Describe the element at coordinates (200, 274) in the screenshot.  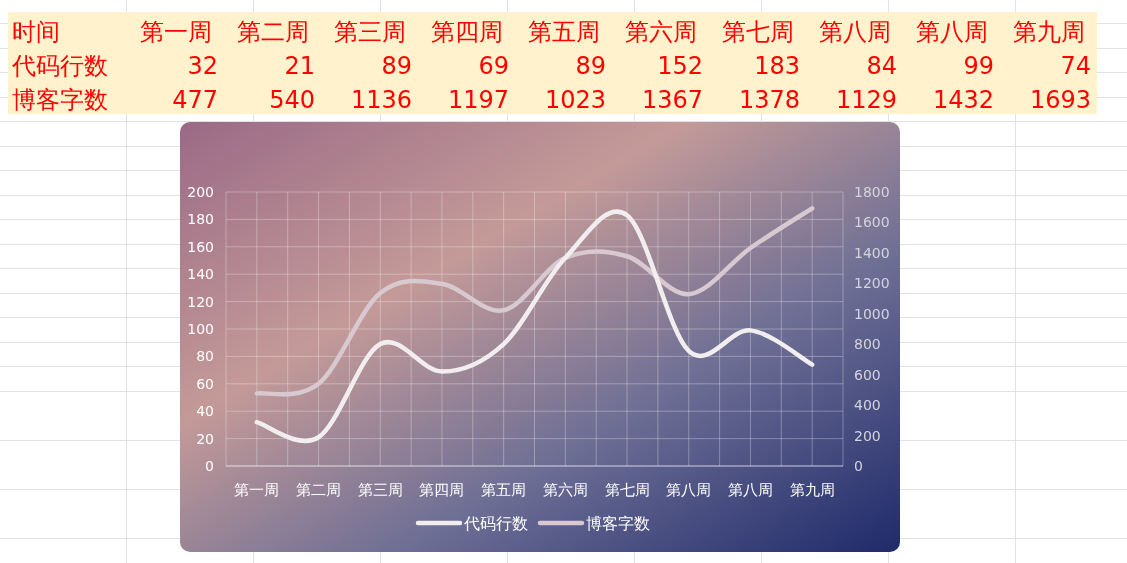
I see `y-tick-label: 140` at that location.